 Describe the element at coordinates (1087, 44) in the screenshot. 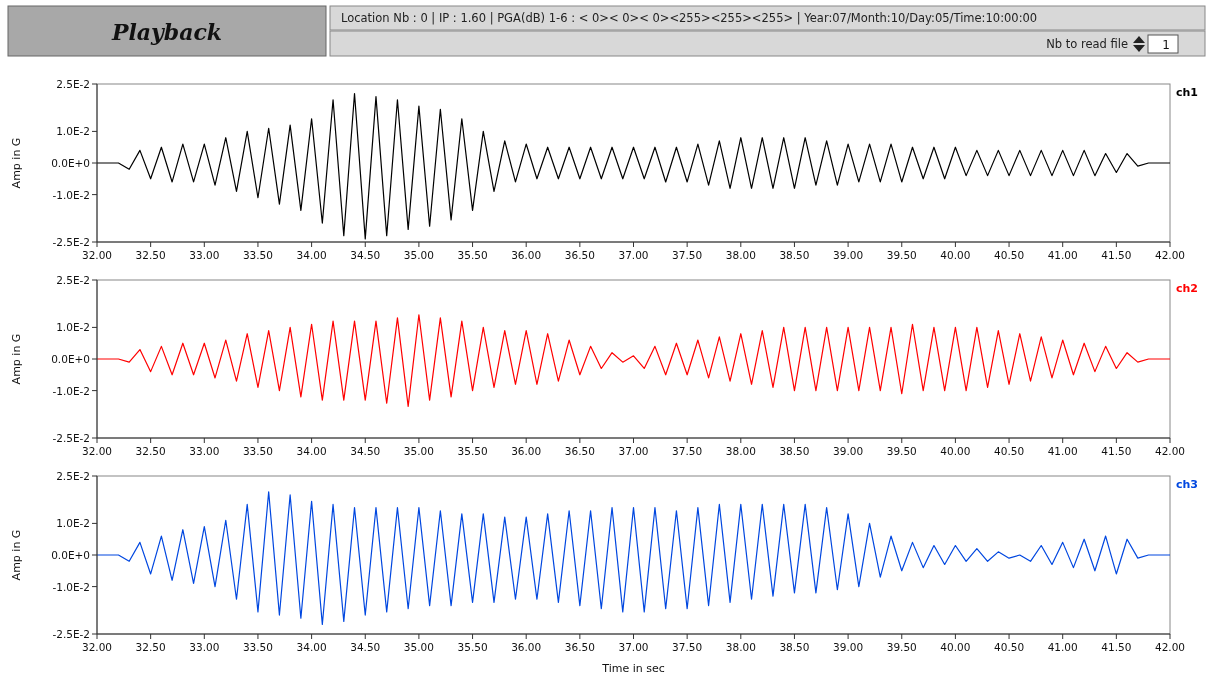

I see `text: Nb to read file` at that location.